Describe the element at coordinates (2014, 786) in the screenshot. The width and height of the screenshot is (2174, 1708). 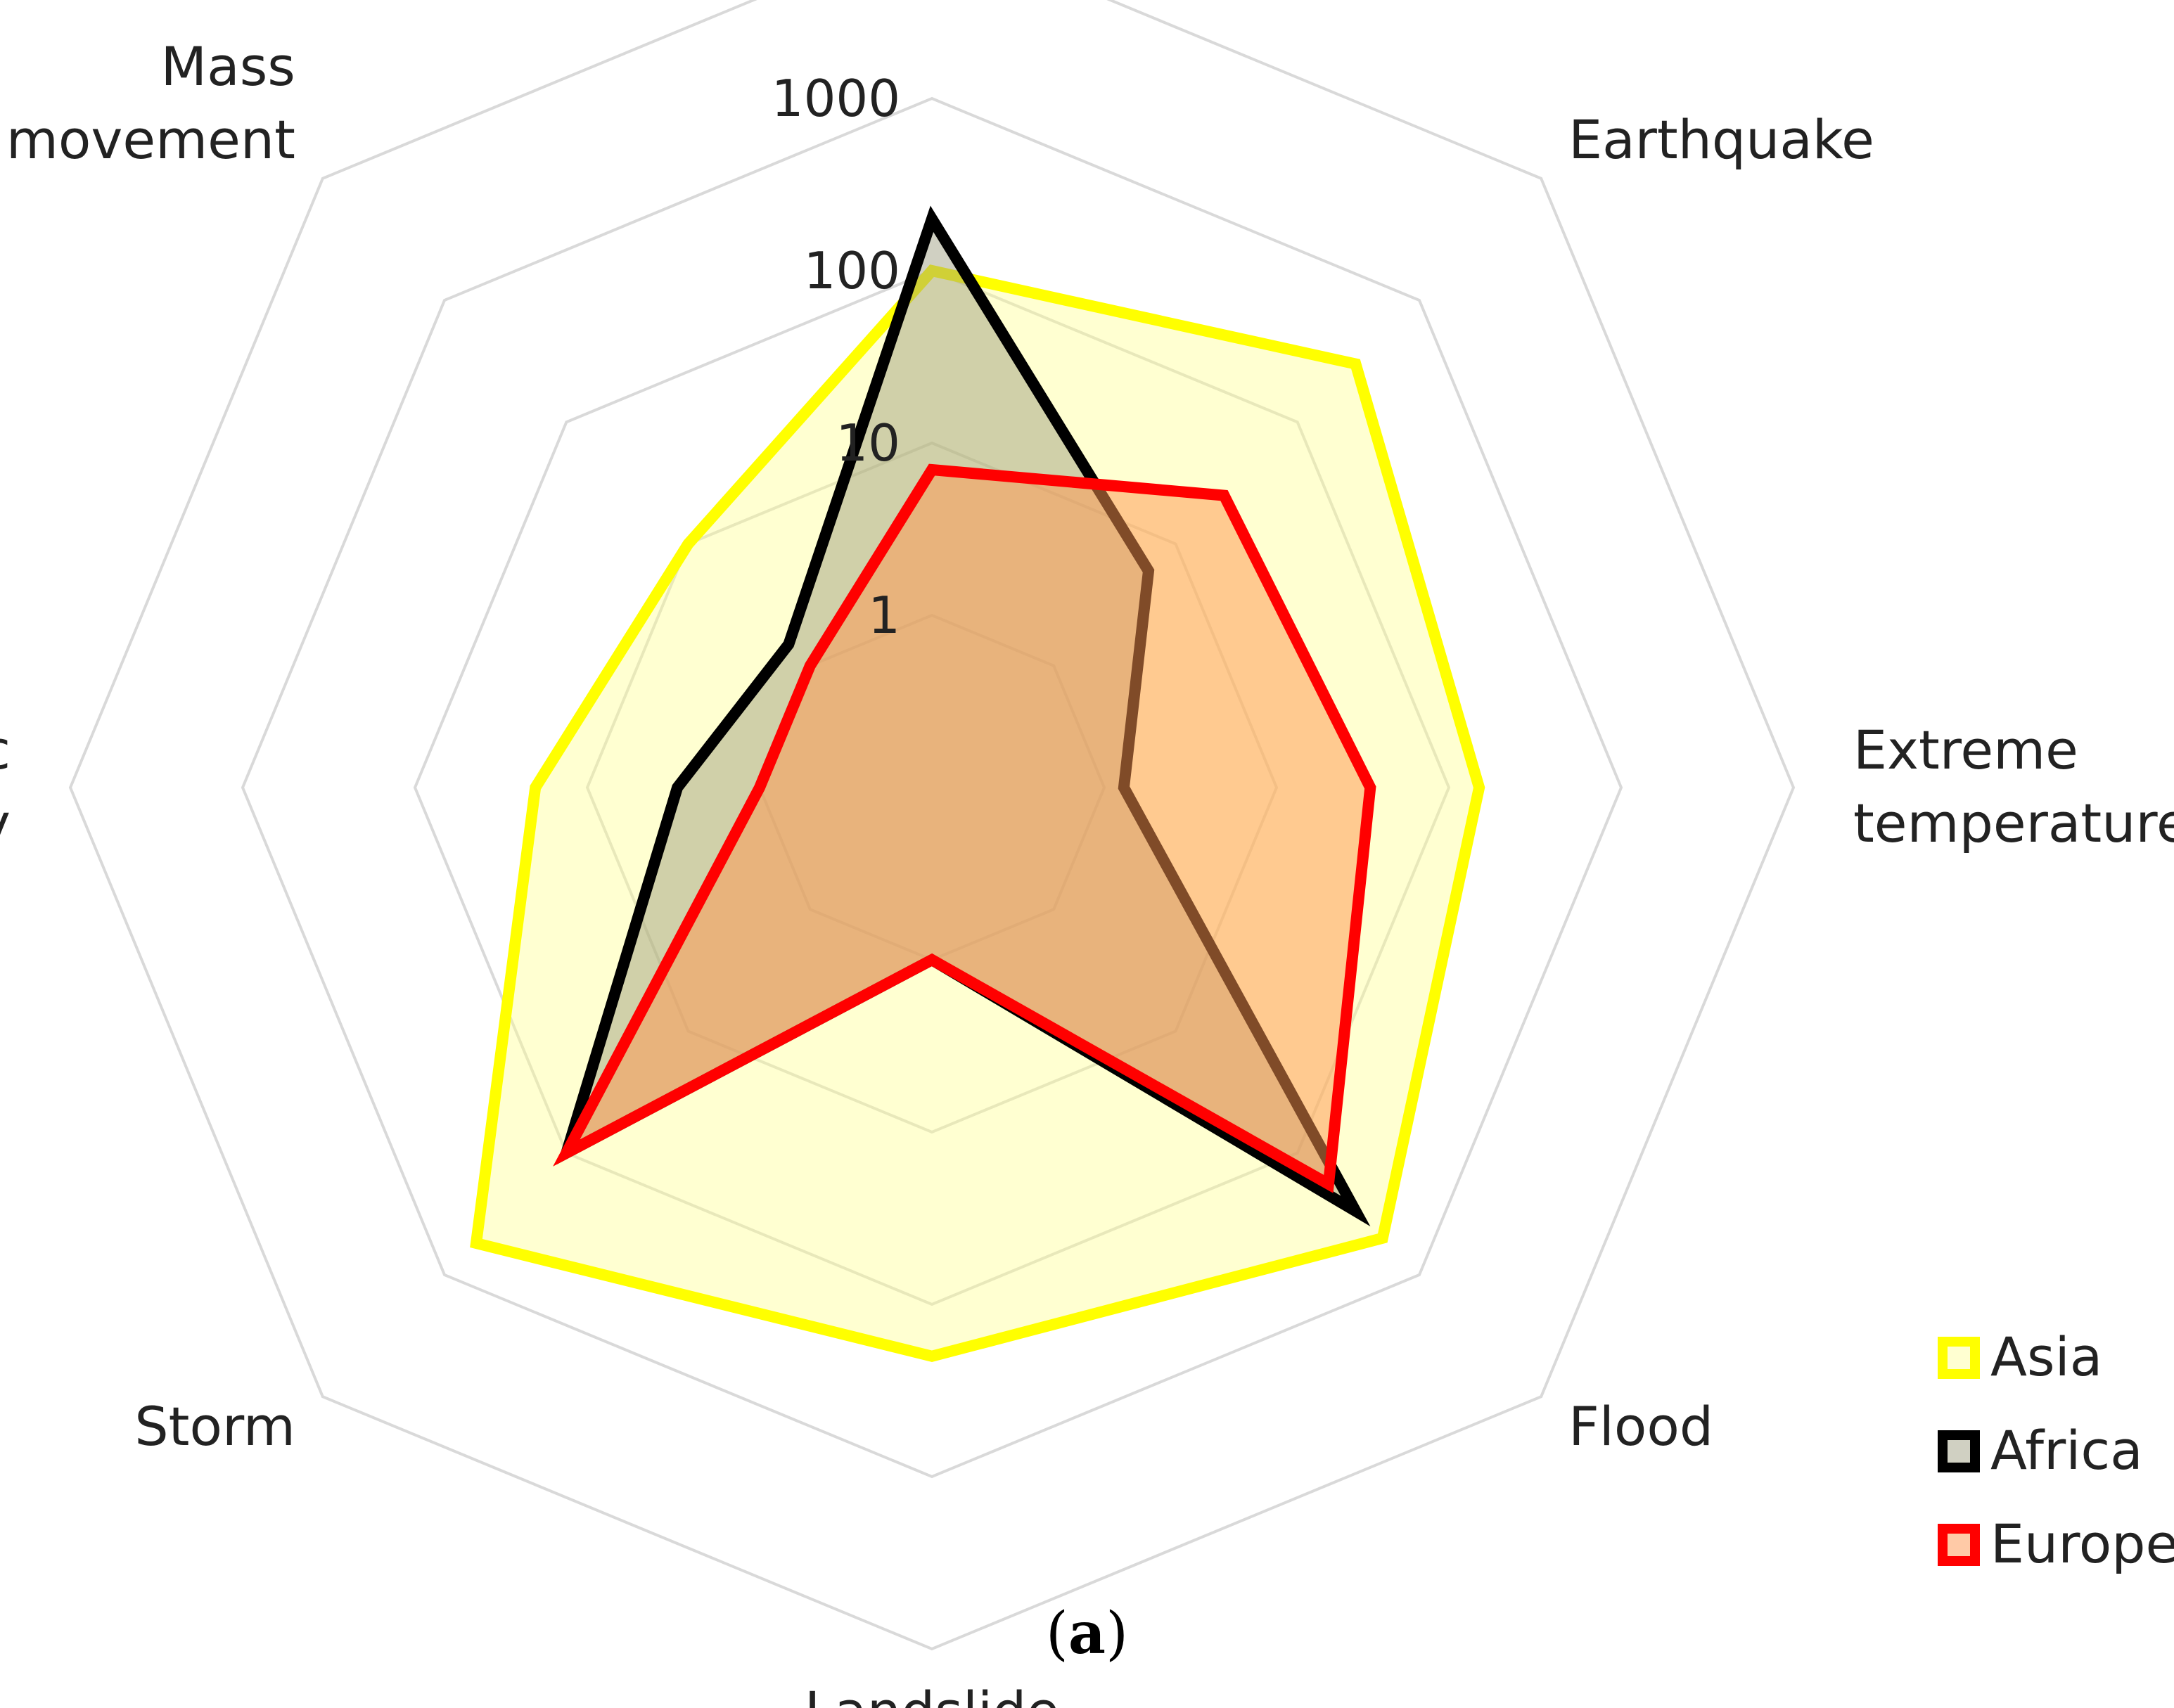
I see `category-label: Extreme temperature` at that location.